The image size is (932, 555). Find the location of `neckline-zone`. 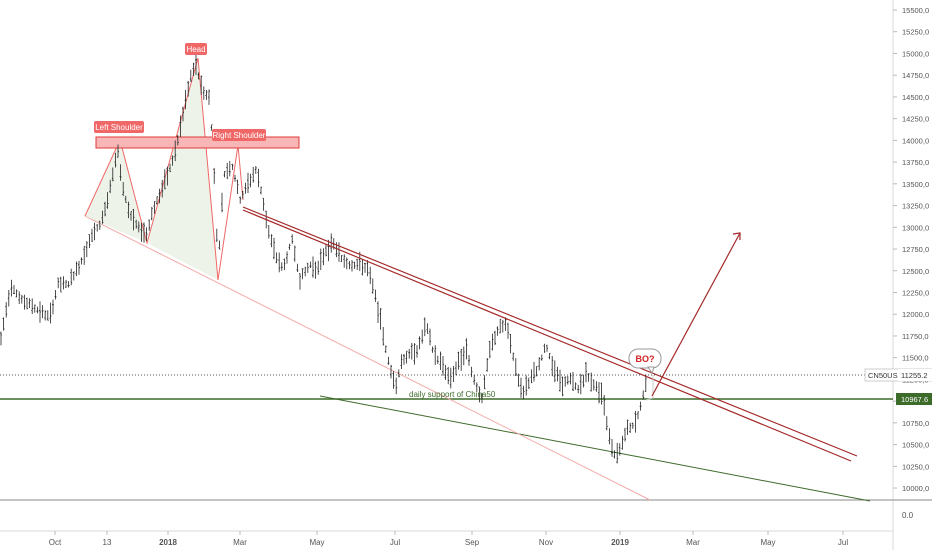

neckline-zone is located at coordinates (197, 142).